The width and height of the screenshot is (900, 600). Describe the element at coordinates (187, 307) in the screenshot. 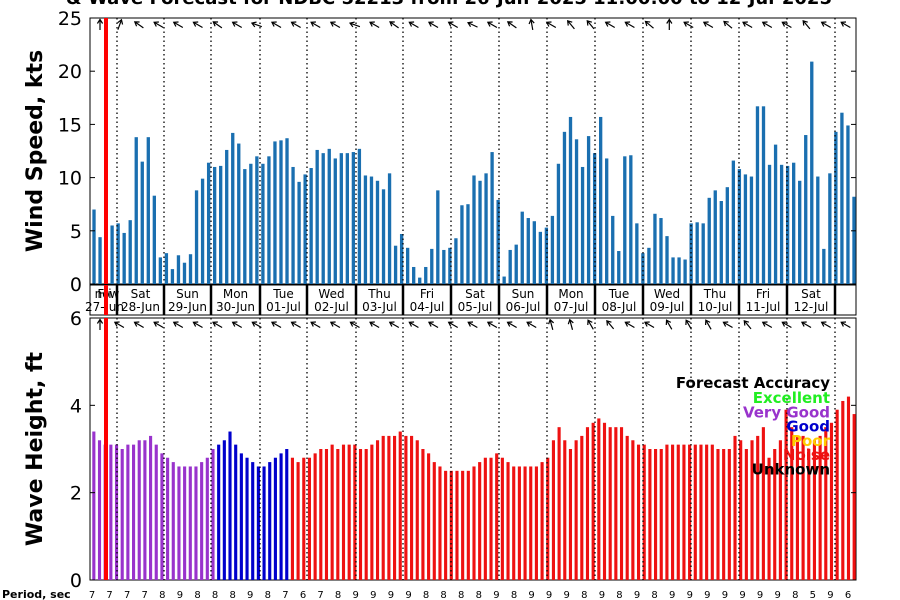

I see `date-date-label: 29-Jun` at that location.